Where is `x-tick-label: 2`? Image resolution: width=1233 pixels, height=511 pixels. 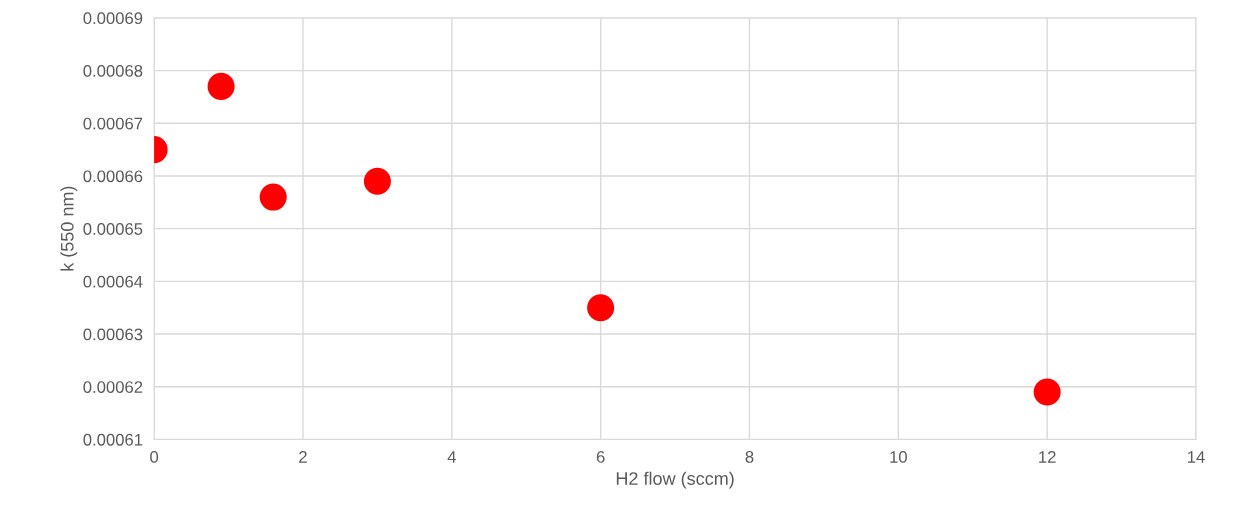
x-tick-label: 2 is located at coordinates (303, 457).